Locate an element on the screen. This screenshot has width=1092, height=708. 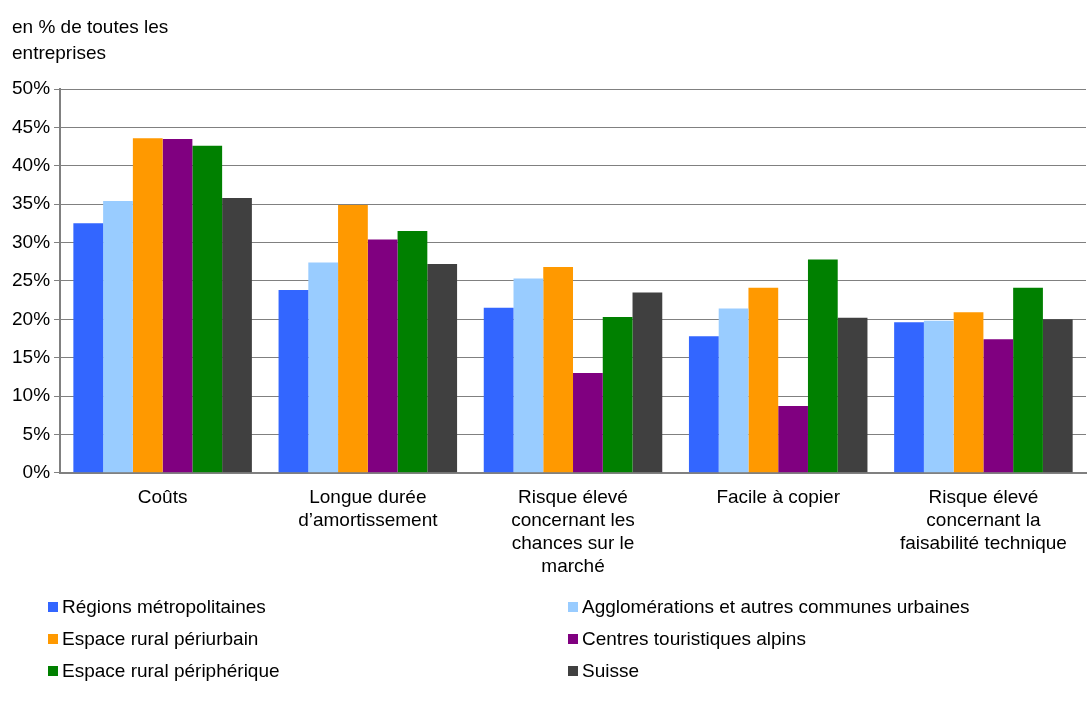
y-tick-label: 0% is located at coordinates (36, 472).